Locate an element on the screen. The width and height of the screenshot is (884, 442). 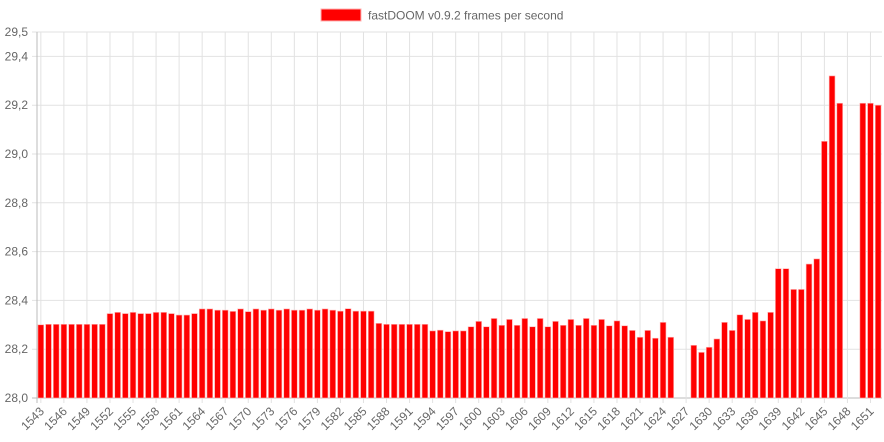
x-tick-label: 1594 is located at coordinates (424, 418).